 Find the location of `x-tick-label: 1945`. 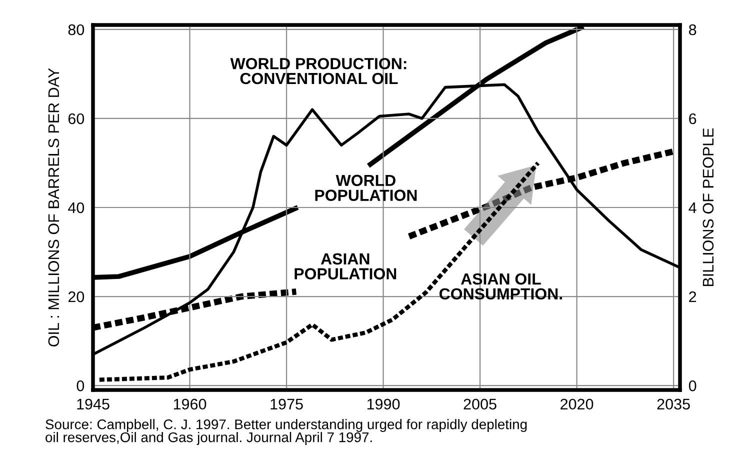

x-tick-label: 1945 is located at coordinates (93, 404).